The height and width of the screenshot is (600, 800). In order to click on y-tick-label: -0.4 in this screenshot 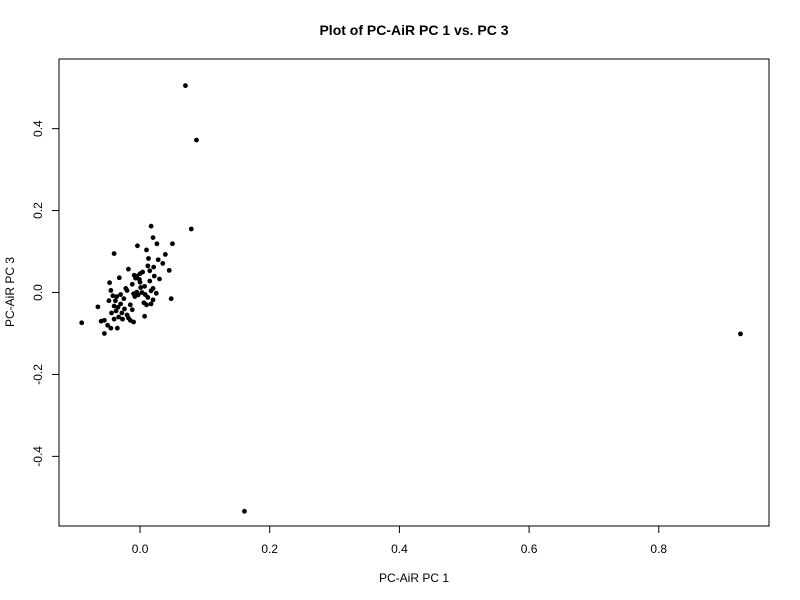, I will do `click(38, 456)`.